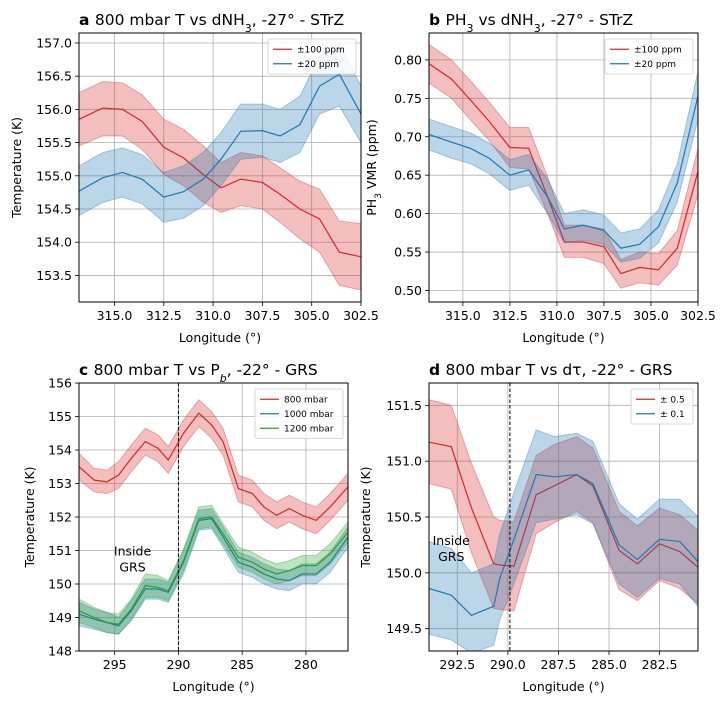 This screenshot has width=728, height=707. What do you see at coordinates (60, 517) in the screenshot?
I see `y-tick-label: 152` at bounding box center [60, 517].